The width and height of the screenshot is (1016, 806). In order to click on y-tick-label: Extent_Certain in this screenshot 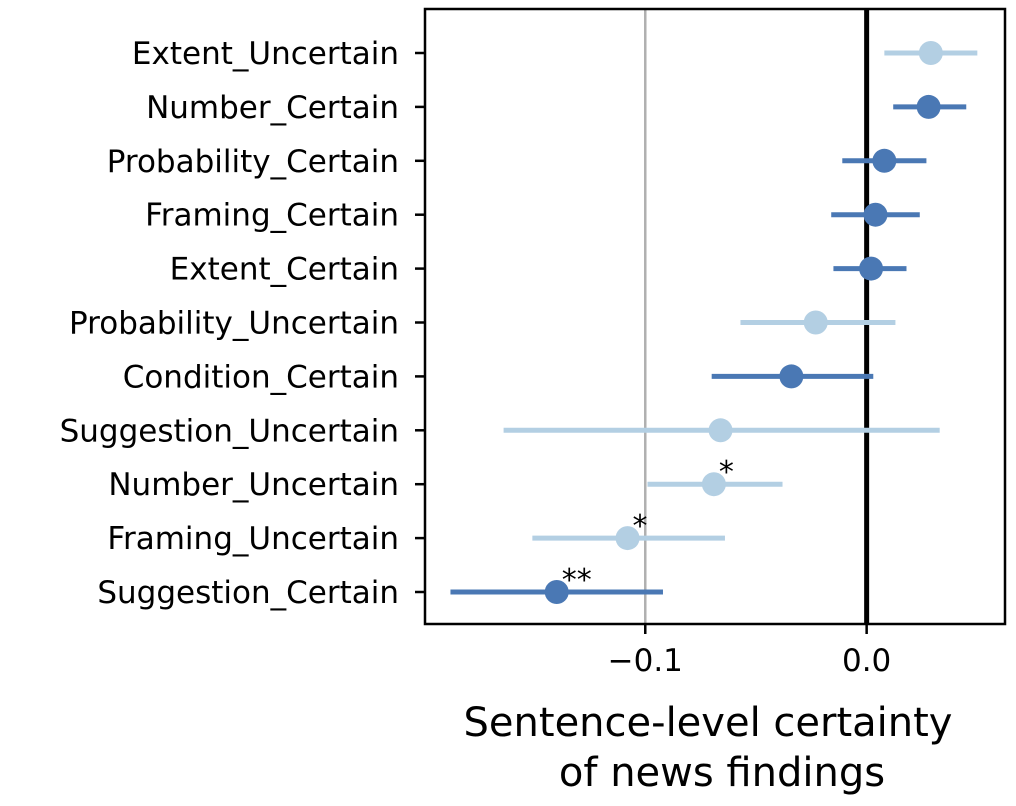, I will do `click(284, 270)`.